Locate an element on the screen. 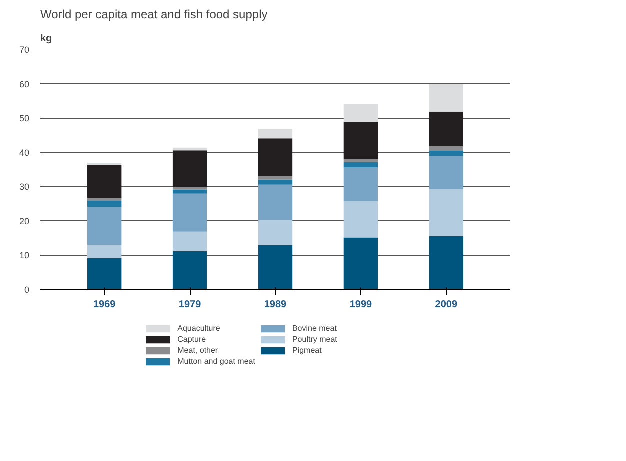 The height and width of the screenshot is (461, 626). legend-label: Pigmeat is located at coordinates (307, 350).